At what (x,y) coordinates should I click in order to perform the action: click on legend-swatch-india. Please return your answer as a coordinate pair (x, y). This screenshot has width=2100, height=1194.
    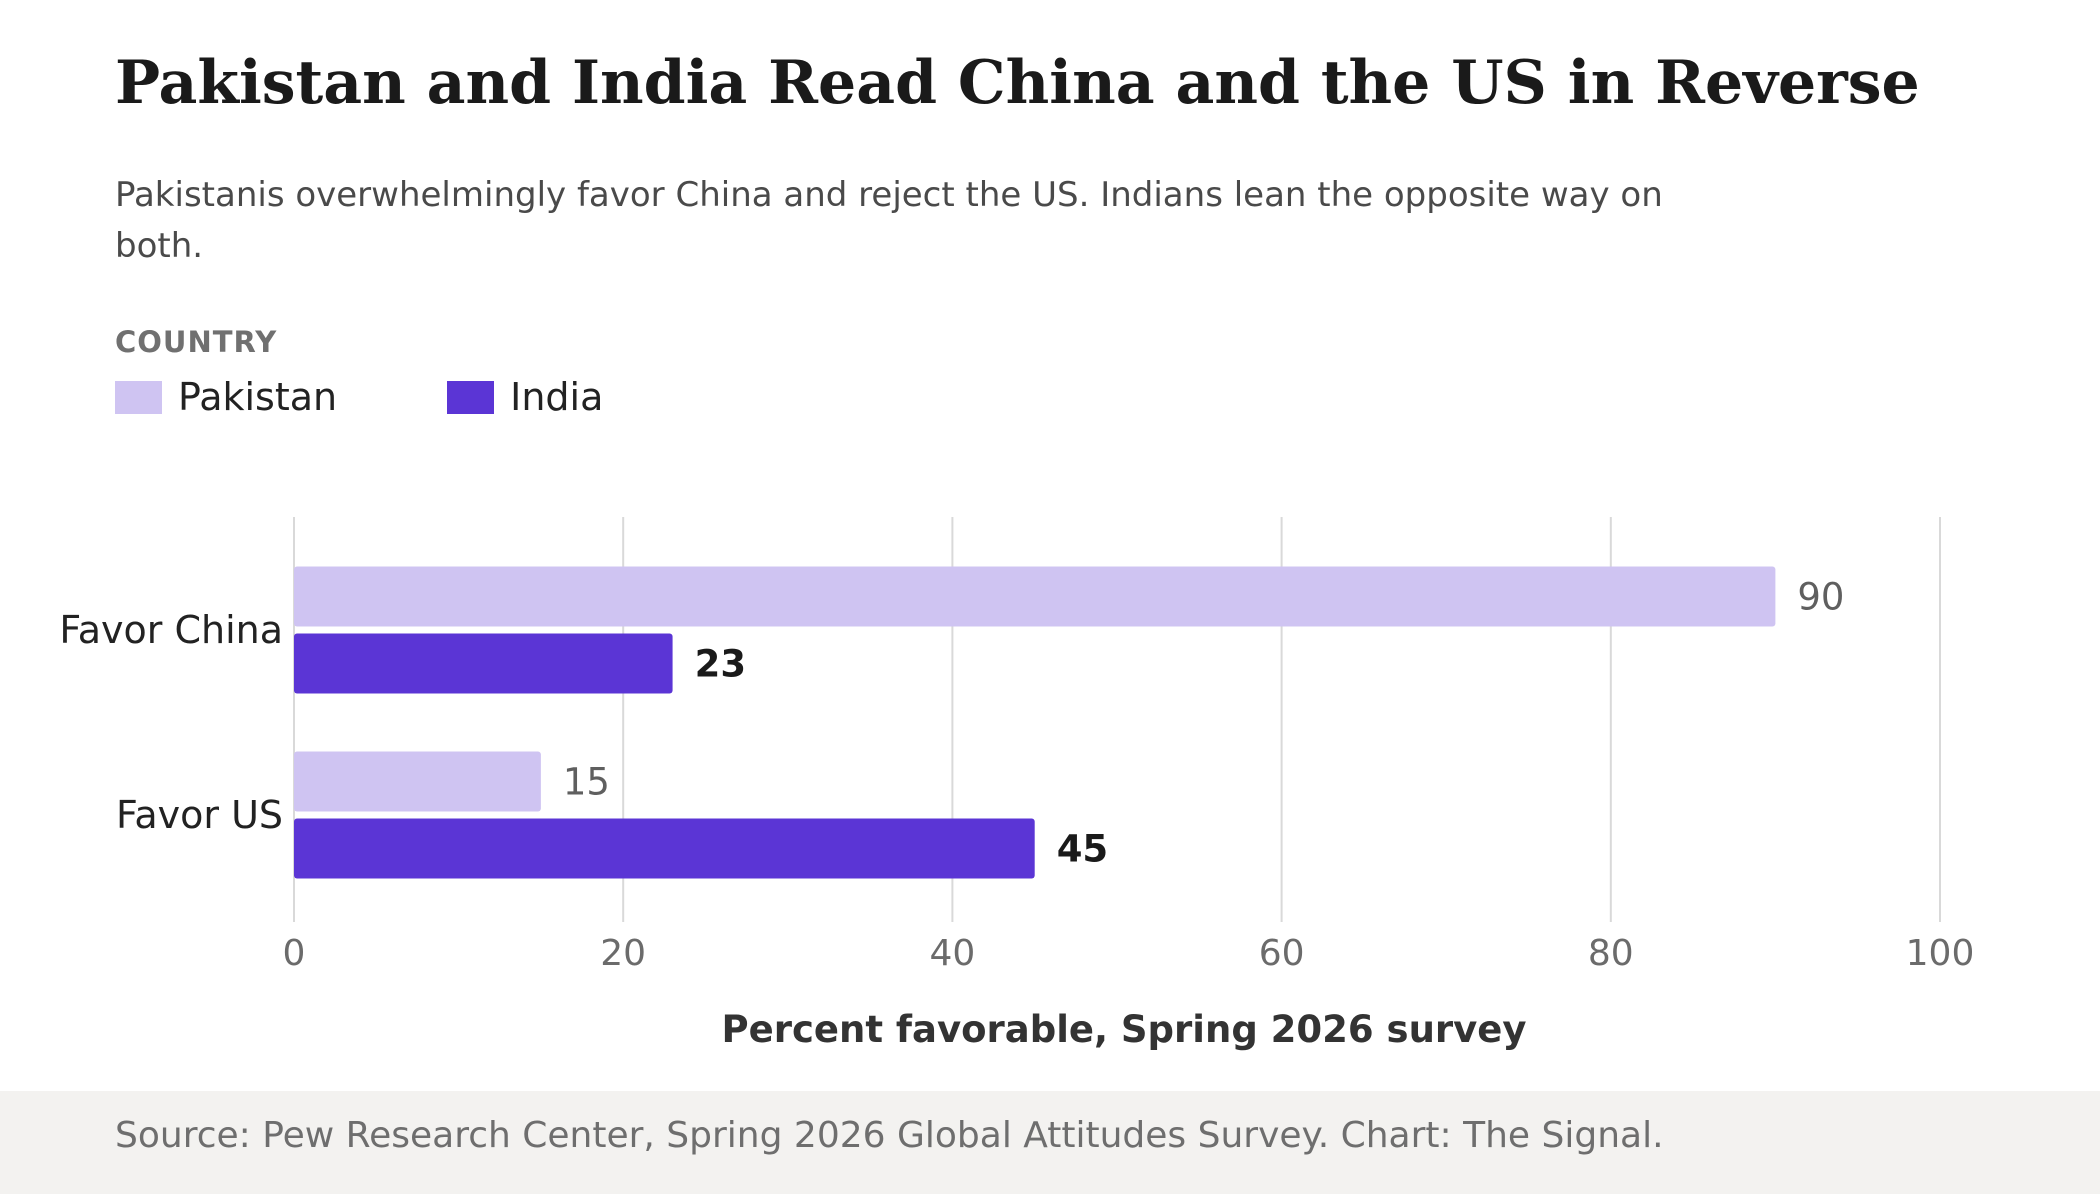
    Looking at the image, I should click on (471, 397).